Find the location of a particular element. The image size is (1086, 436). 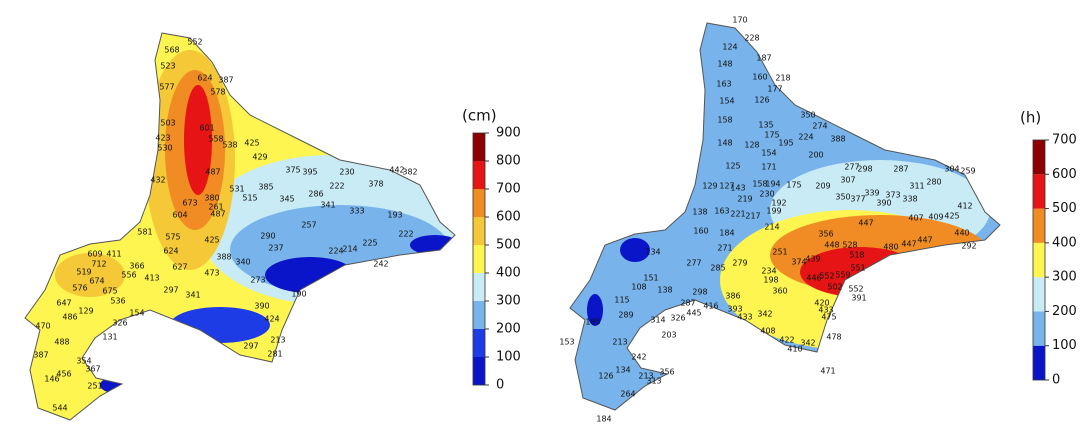

station-value: 287 is located at coordinates (900, 169).